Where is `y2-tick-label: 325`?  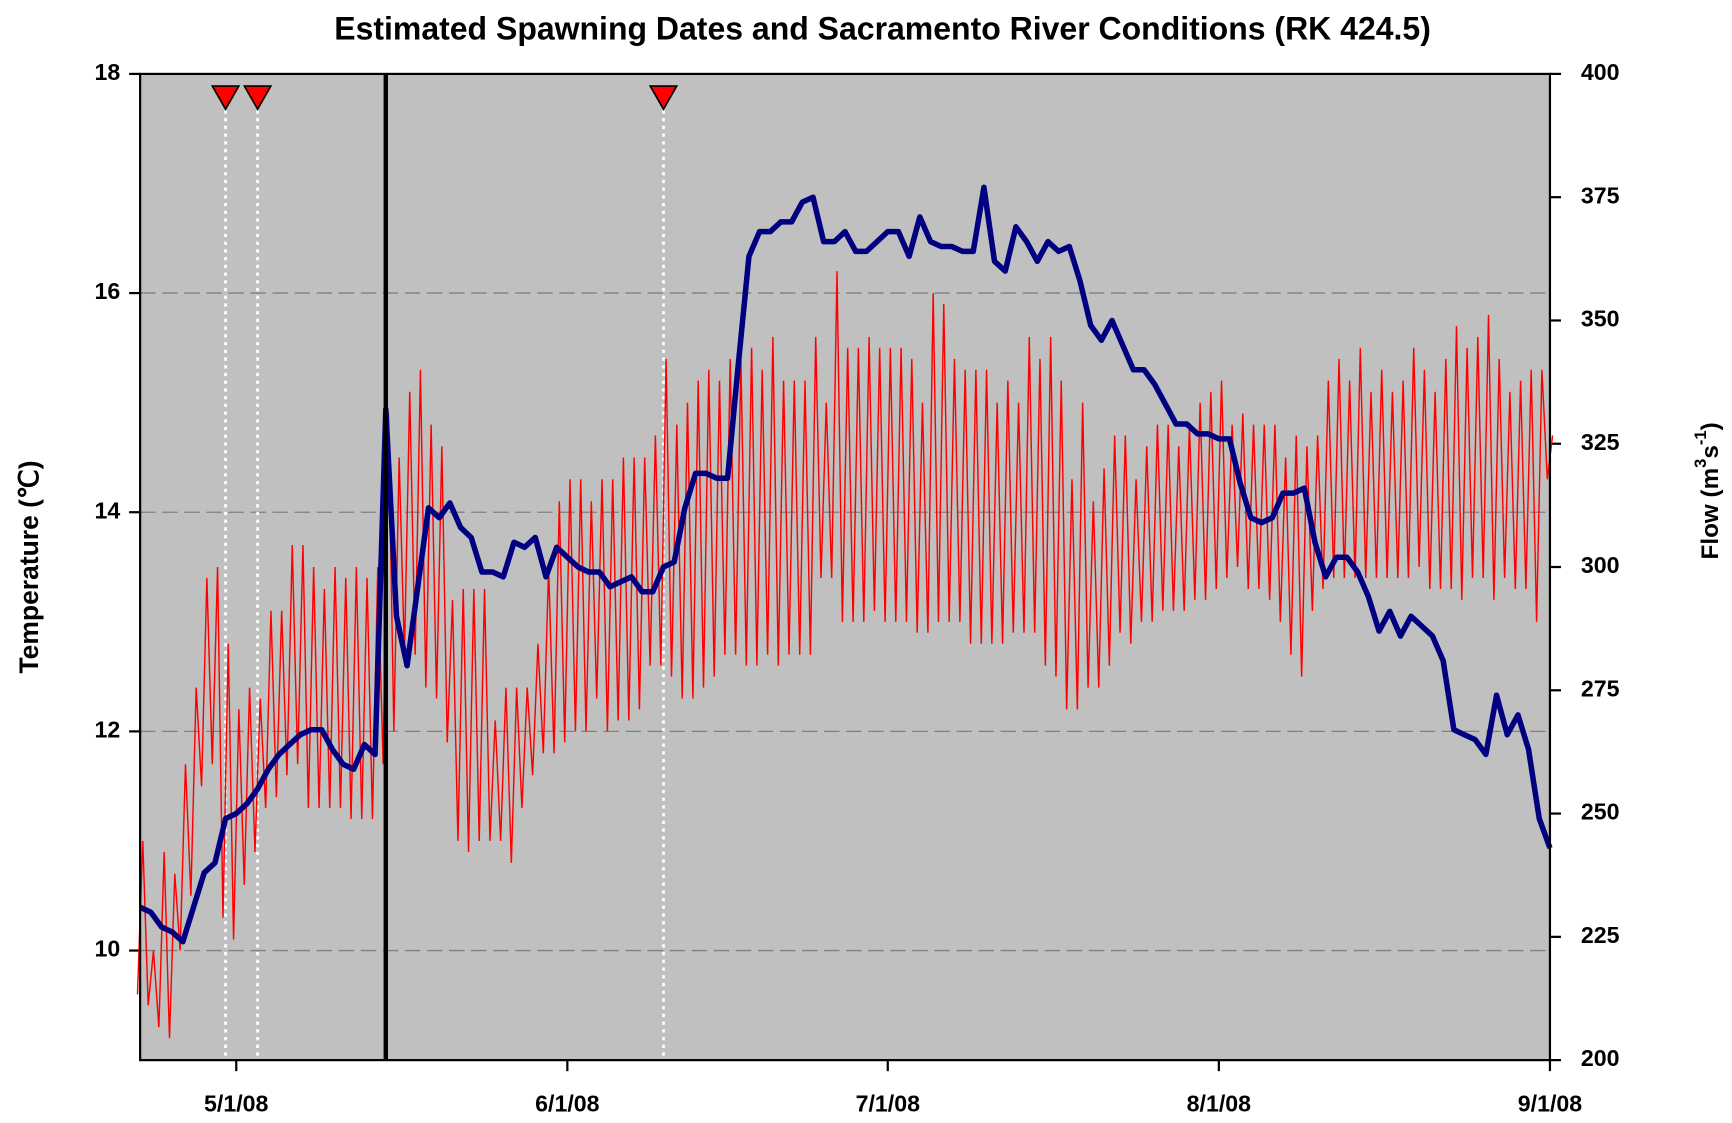
y2-tick-label: 325 is located at coordinates (1600, 442).